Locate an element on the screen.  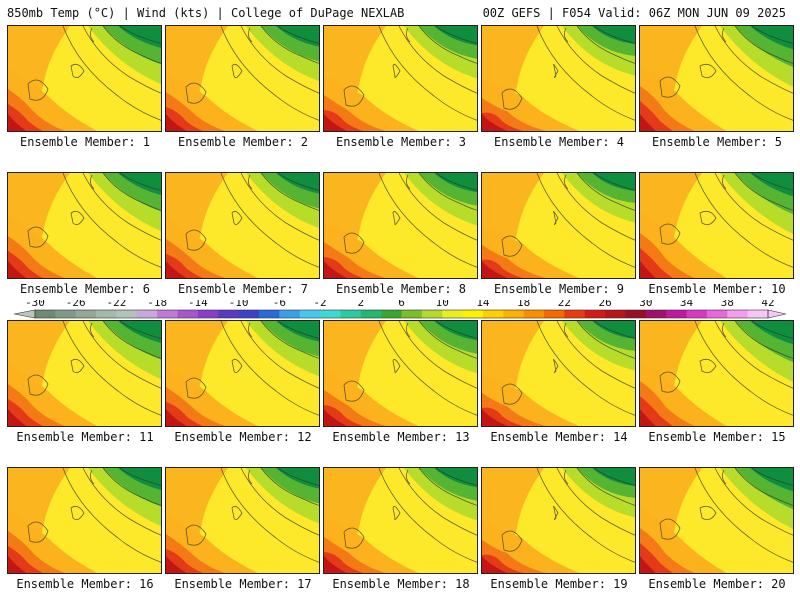
ensemble-member-label: Ensemble Member: 9 is located at coordinates (559, 289).